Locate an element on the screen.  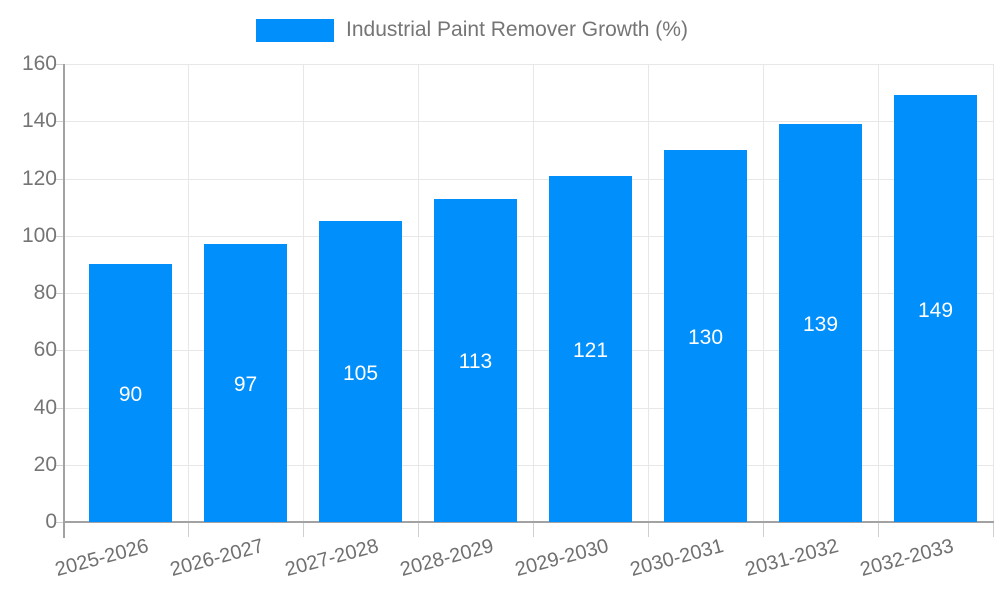
bar-value-label: 139 is located at coordinates (820, 325).